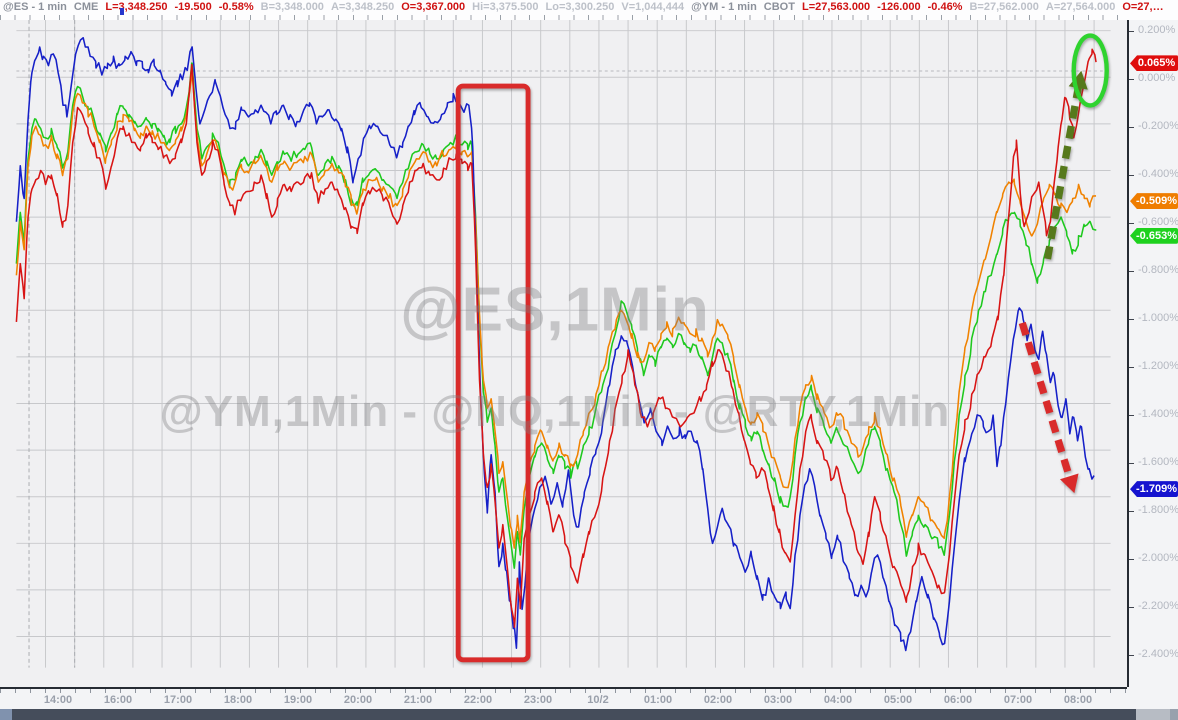 The image size is (1178, 720). Describe the element at coordinates (563, 17) in the screenshot. I see `top-axis-ticks` at that location.